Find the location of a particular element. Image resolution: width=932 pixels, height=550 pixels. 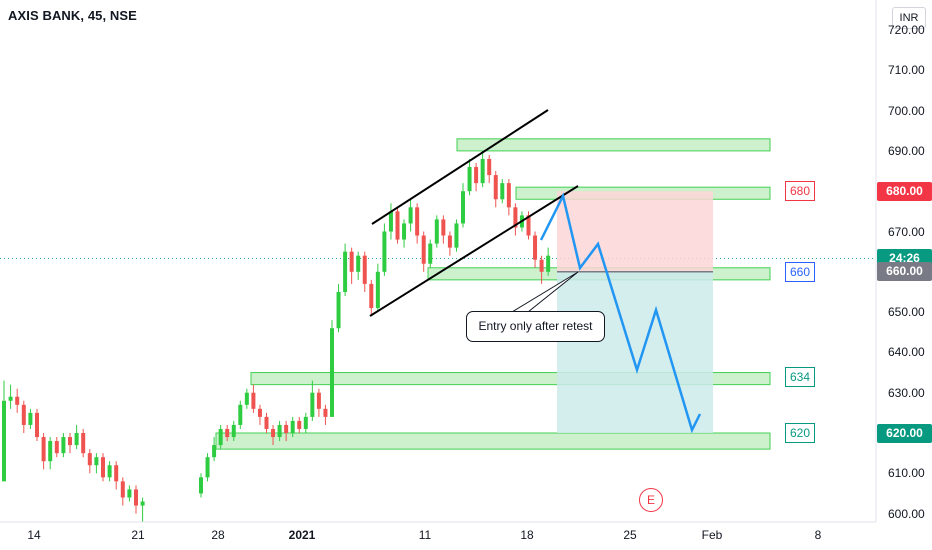

time-tick-label: 11 is located at coordinates (425, 535).